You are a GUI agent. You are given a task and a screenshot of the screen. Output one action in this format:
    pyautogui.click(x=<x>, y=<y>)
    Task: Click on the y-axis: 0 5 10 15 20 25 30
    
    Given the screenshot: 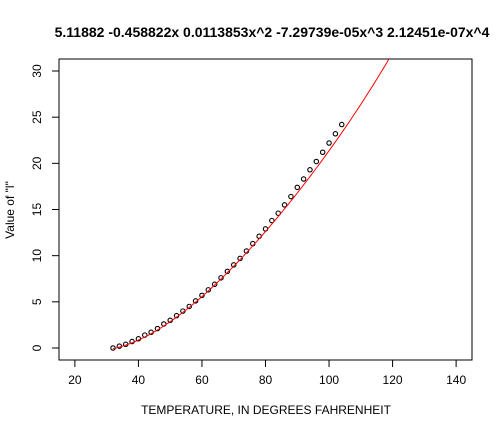 What is the action you would take?
    pyautogui.click(x=45, y=207)
    